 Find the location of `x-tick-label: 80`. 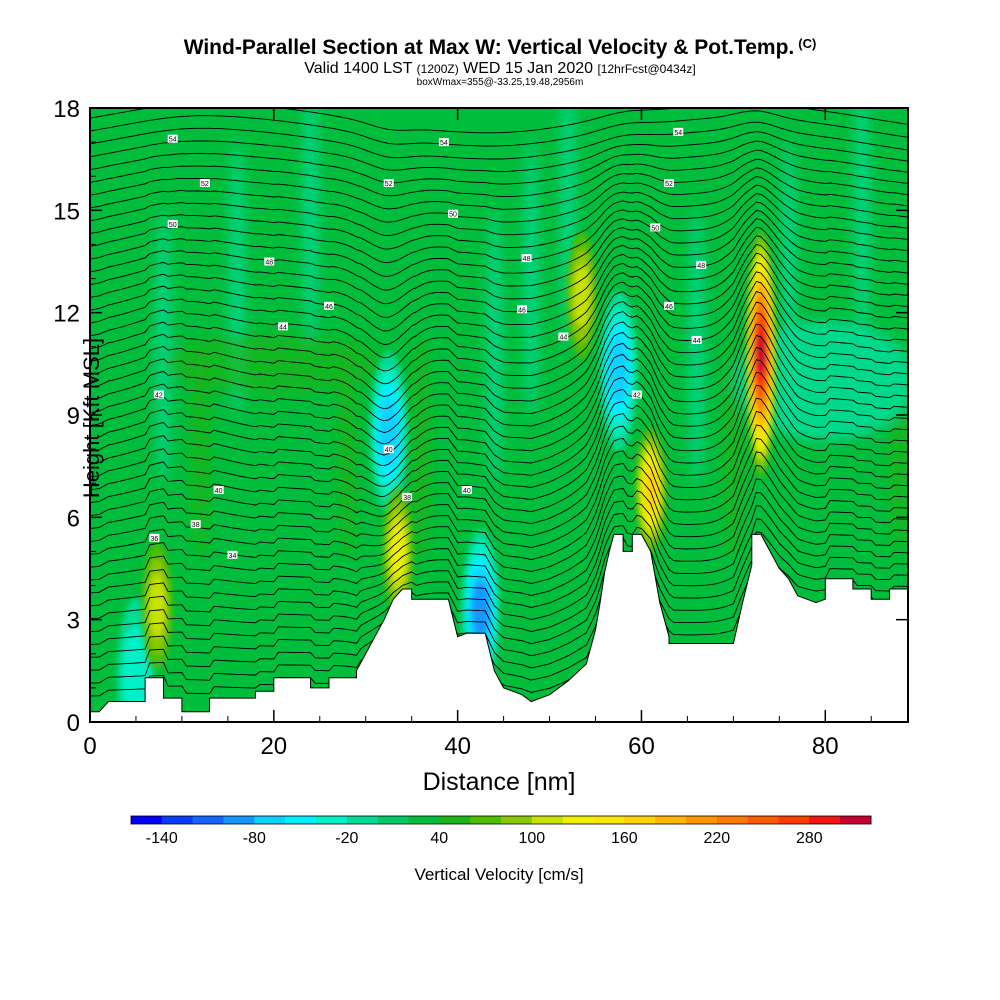

x-tick-label: 80 is located at coordinates (825, 746).